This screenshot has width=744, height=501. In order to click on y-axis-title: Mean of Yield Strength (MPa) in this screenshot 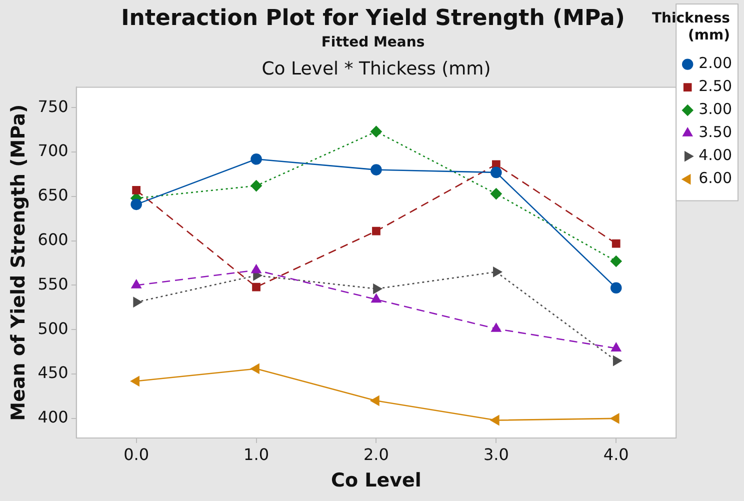, I will do `click(18, 262)`.